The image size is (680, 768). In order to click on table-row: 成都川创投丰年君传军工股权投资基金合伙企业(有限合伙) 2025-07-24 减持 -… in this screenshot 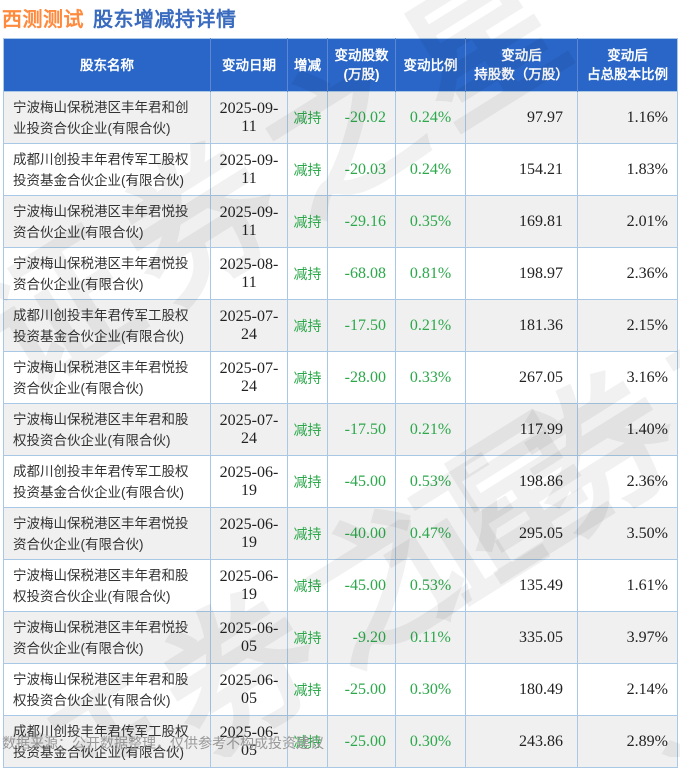, I will do `click(340, 325)`.